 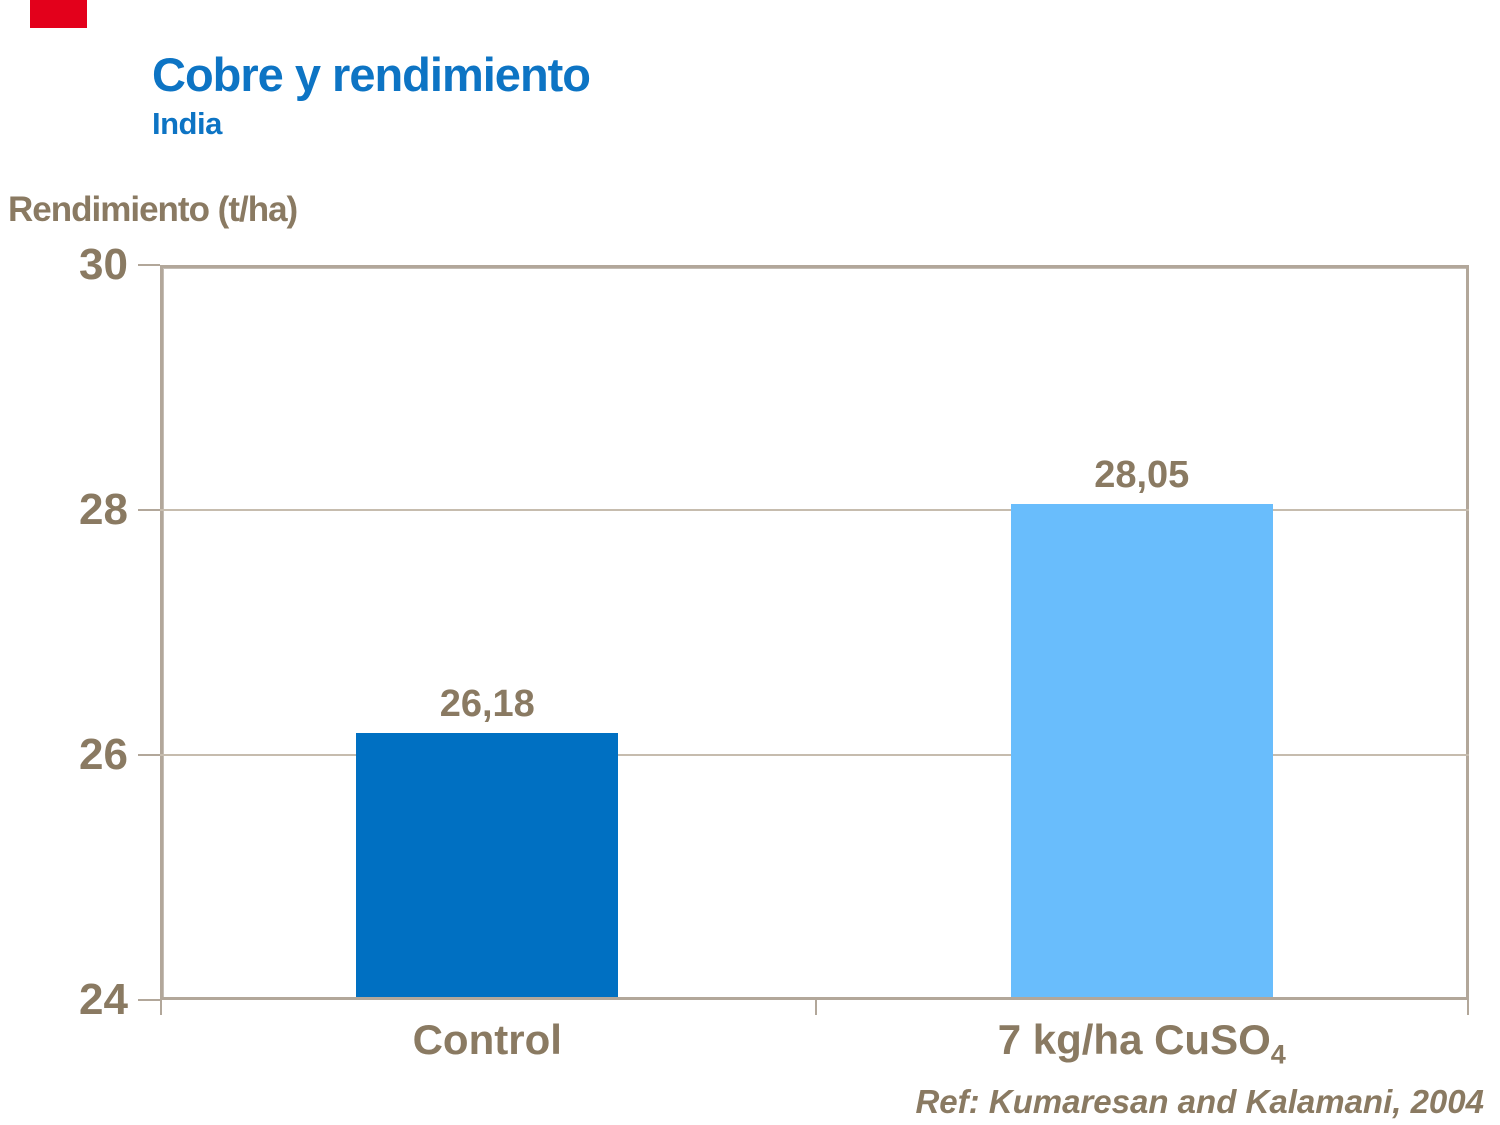 I want to click on bar-control, so click(x=487, y=864).